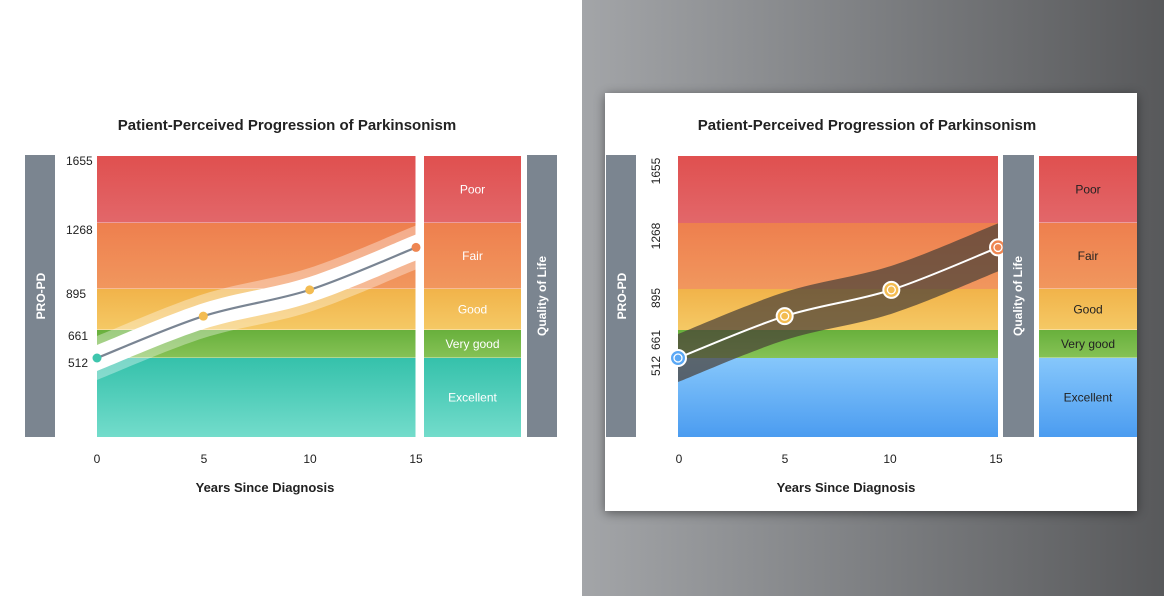  I want to click on chart1-ytick: 895, so click(76, 294).